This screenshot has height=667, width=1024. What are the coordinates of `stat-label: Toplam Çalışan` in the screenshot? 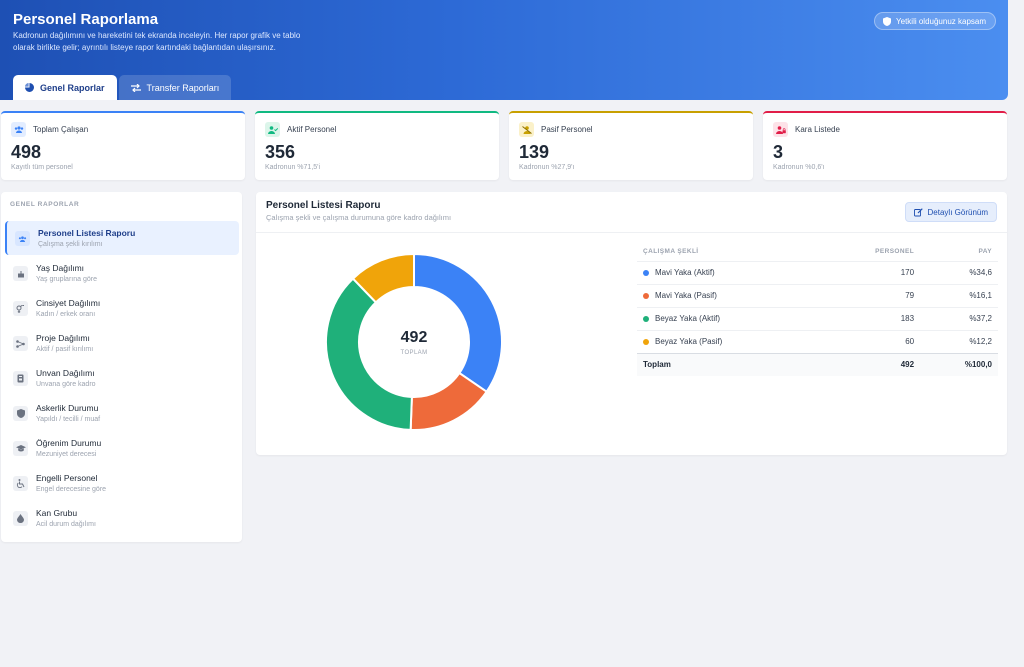 It's located at (61, 129).